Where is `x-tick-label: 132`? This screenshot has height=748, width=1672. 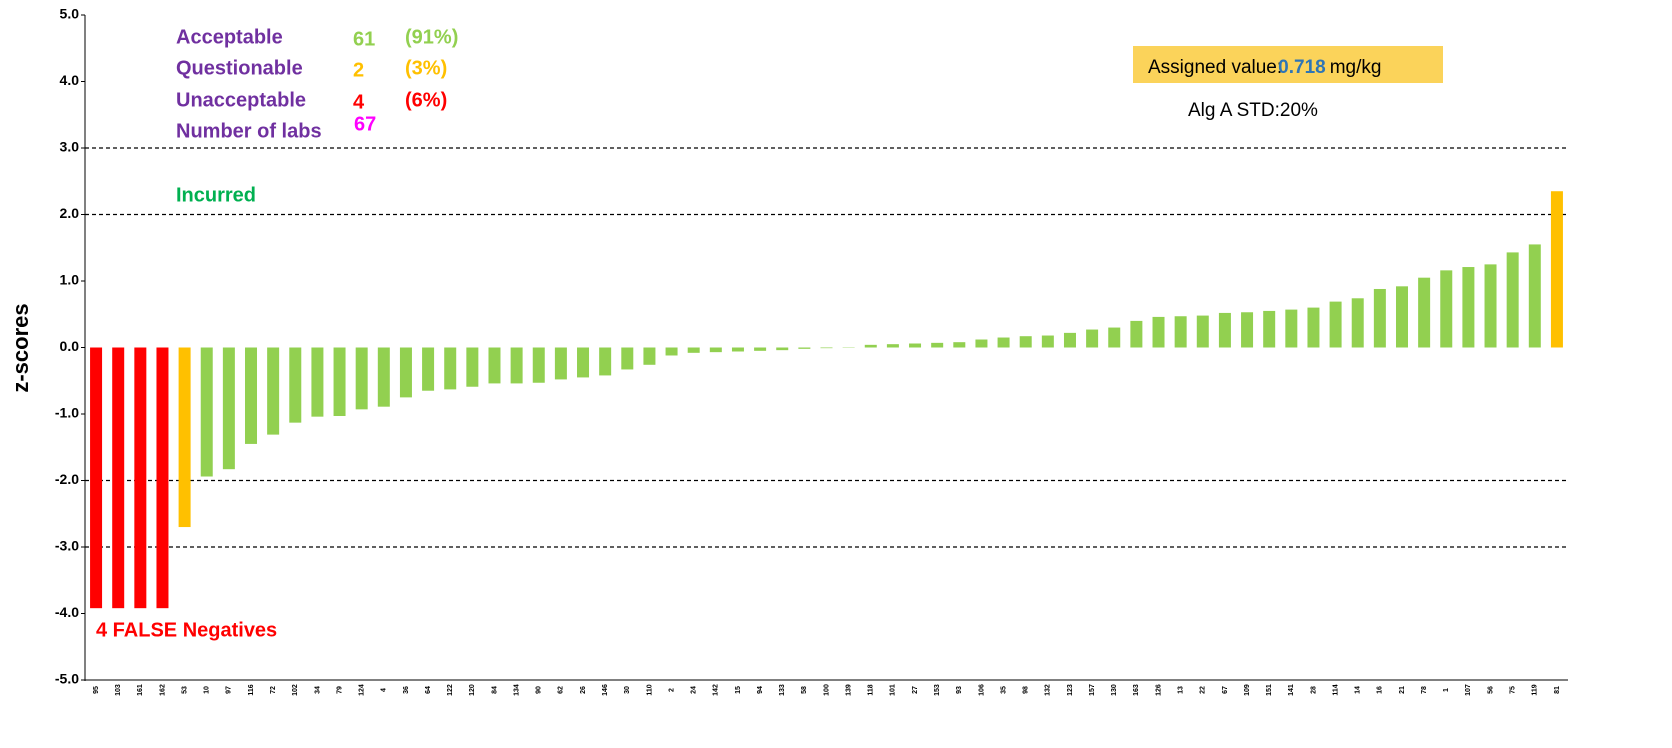
x-tick-label: 132 is located at coordinates (1048, 690).